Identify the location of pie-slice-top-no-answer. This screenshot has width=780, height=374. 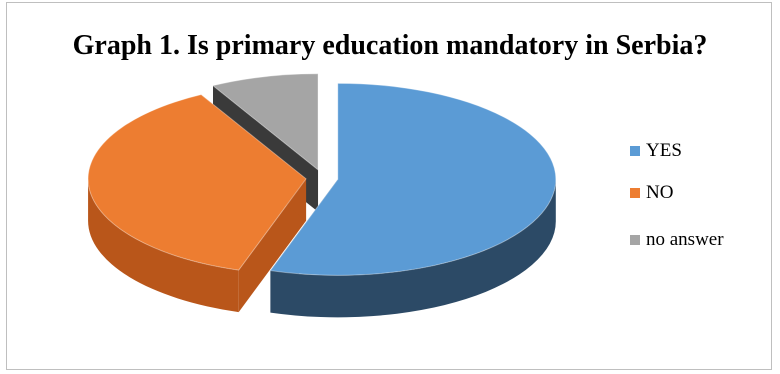
(265, 122).